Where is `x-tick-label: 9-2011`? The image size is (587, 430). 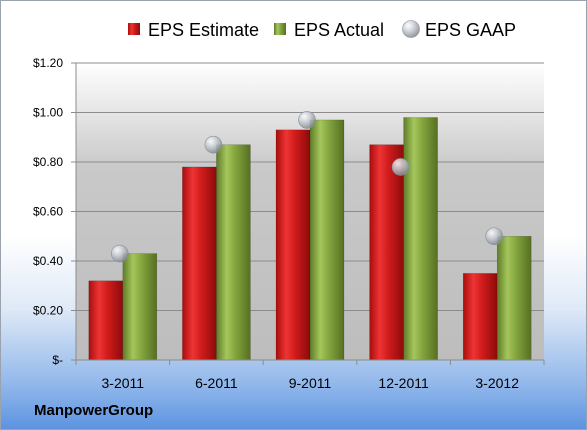 x-tick-label: 9-2011 is located at coordinates (310, 383).